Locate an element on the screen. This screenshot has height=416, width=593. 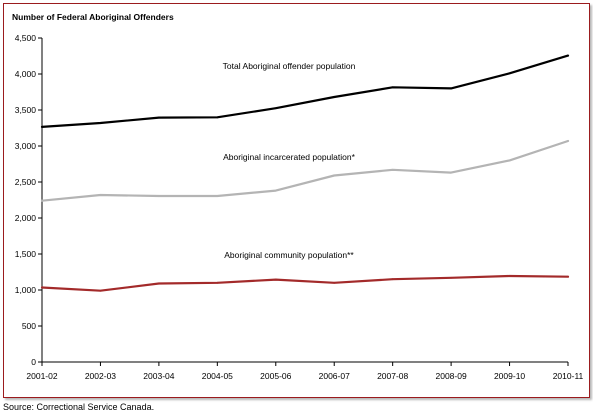
y-tick-label: 500 is located at coordinates (29, 326).